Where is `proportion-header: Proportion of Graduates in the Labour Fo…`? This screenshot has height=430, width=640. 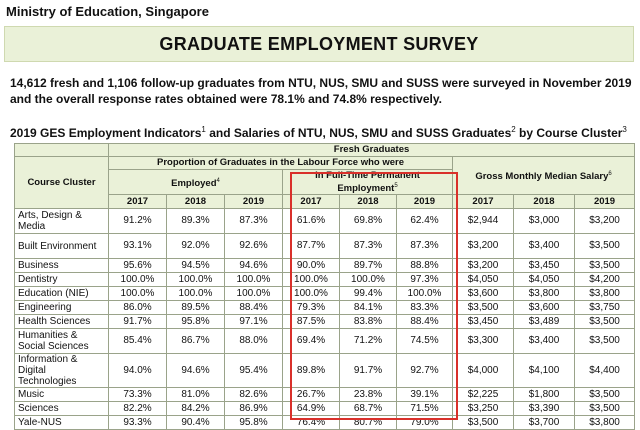
proportion-header: Proportion of Graduates in the Labour Fo… is located at coordinates (280, 163).